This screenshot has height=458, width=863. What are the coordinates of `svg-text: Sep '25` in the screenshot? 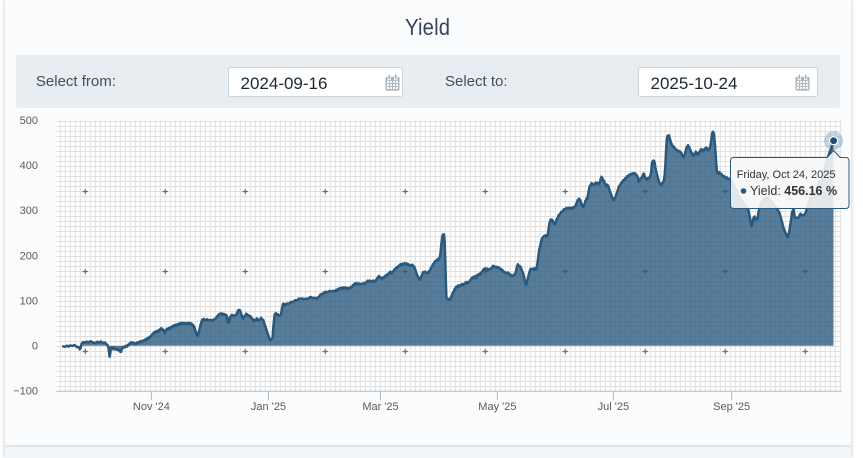 It's located at (731, 407).